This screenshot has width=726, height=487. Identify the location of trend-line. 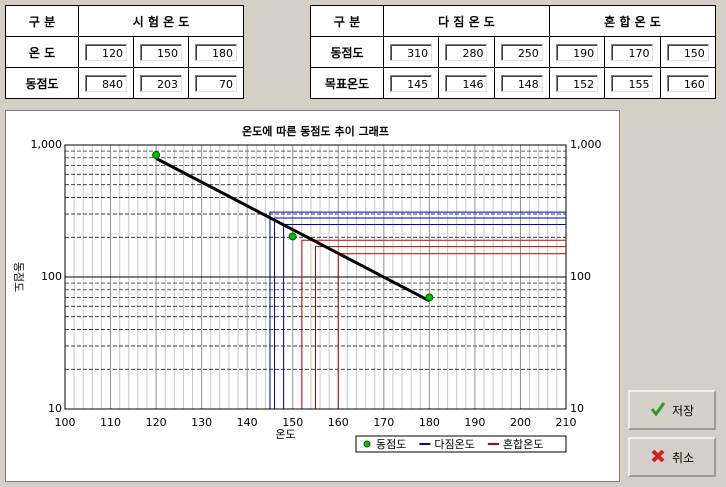
(293, 230).